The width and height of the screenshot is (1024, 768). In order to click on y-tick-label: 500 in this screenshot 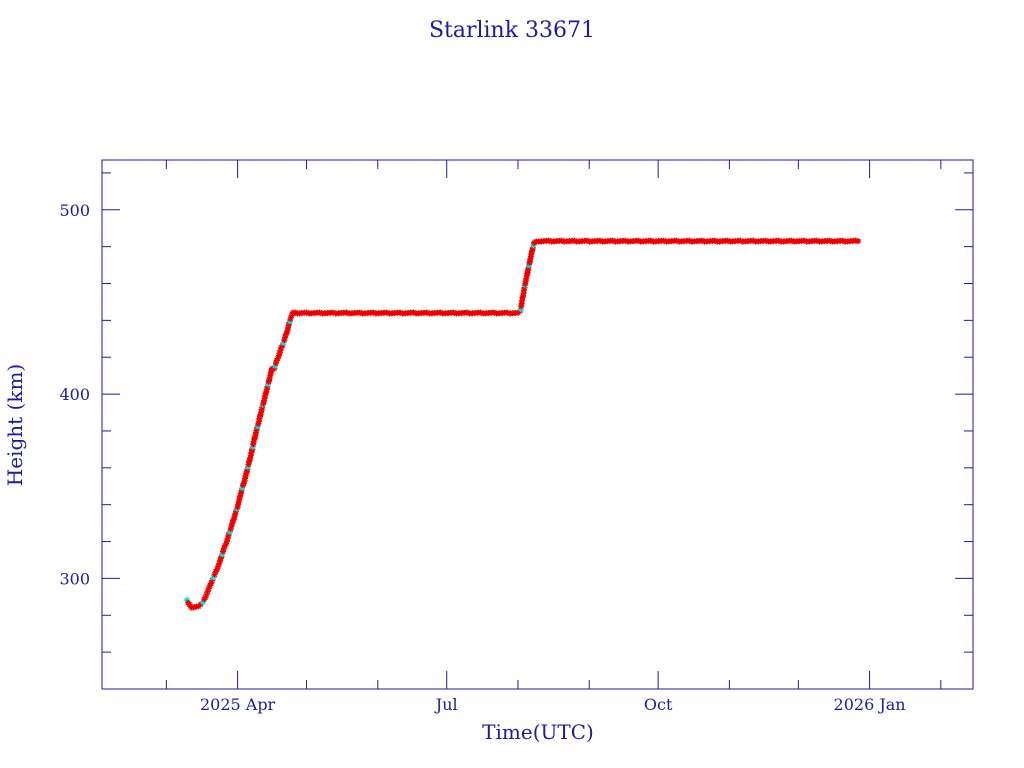, I will do `click(74, 210)`.